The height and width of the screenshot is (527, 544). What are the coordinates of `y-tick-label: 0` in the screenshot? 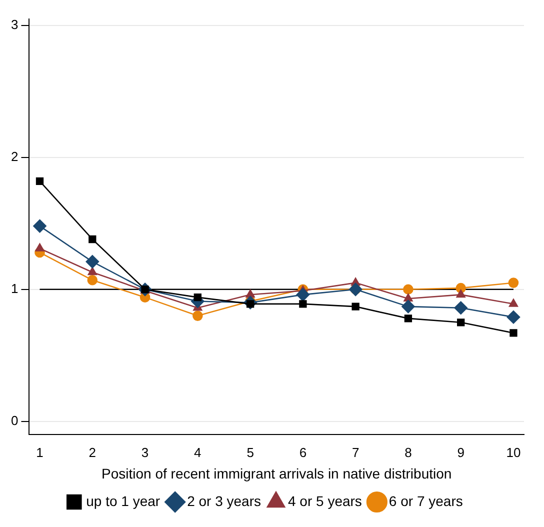 It's located at (14, 420).